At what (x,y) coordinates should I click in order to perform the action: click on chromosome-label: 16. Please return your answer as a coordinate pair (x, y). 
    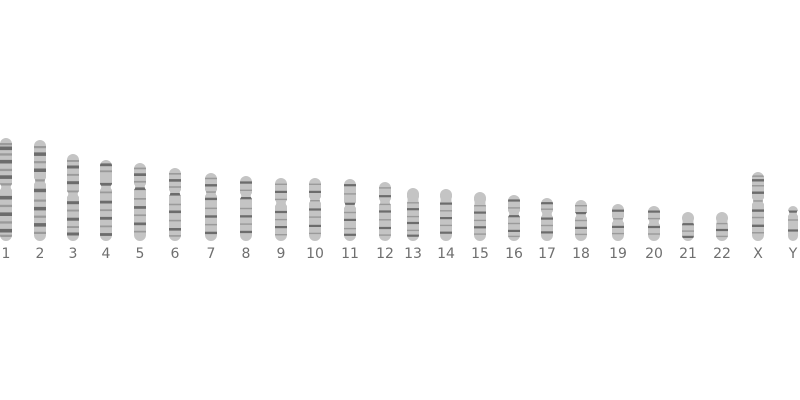
    Looking at the image, I should click on (514, 254).